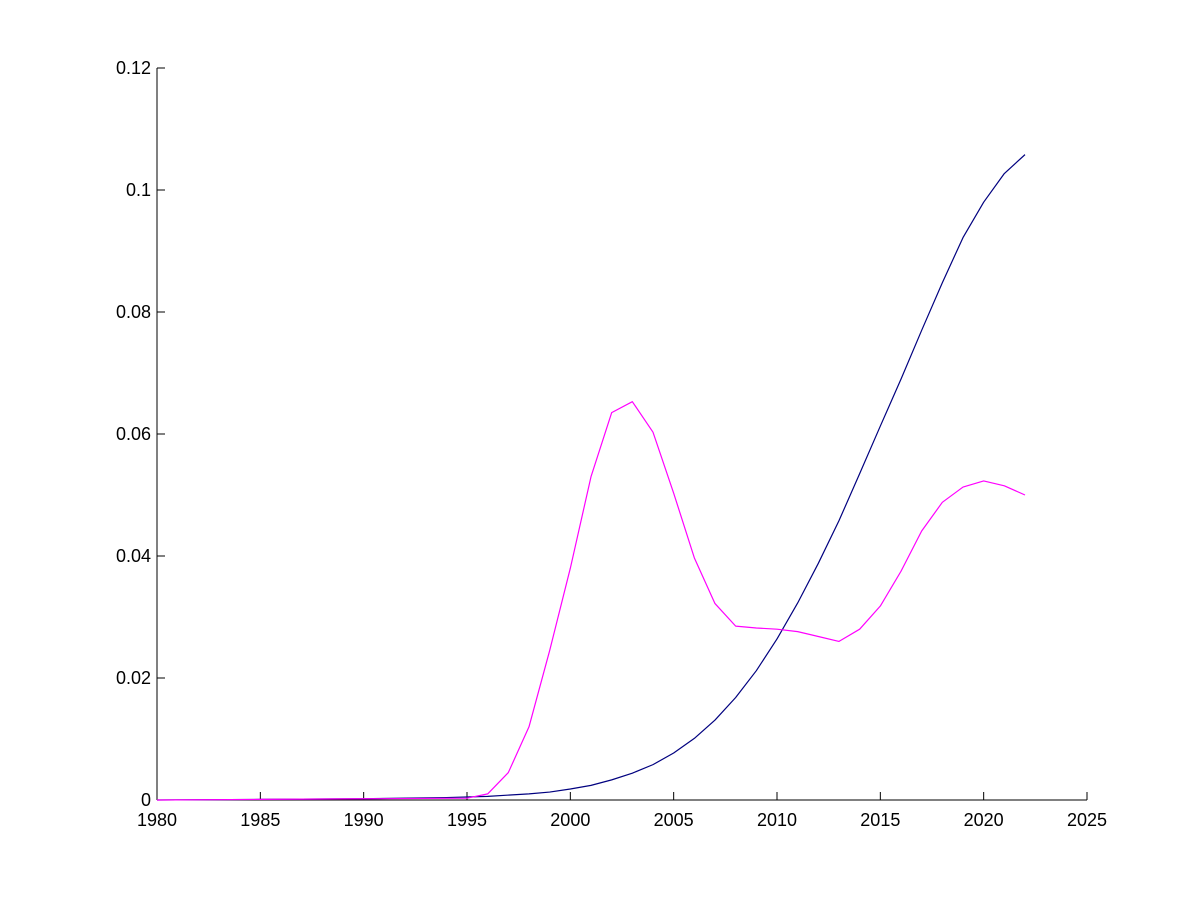  What do you see at coordinates (138, 190) in the screenshot?
I see `y-tick-label: 0.1` at bounding box center [138, 190].